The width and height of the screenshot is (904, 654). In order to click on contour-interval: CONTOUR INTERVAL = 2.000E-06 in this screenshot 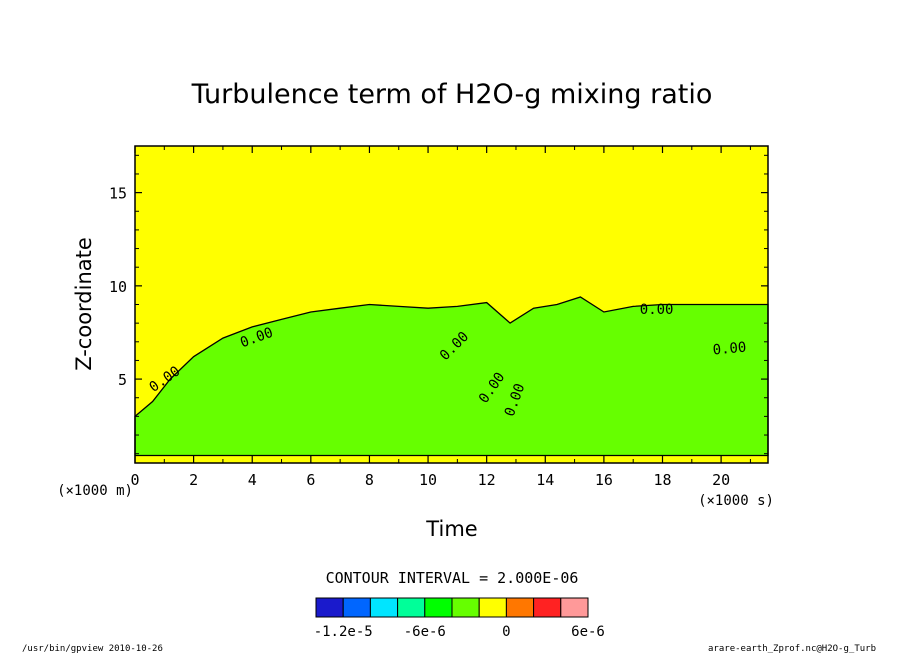, I will do `click(452, 578)`.